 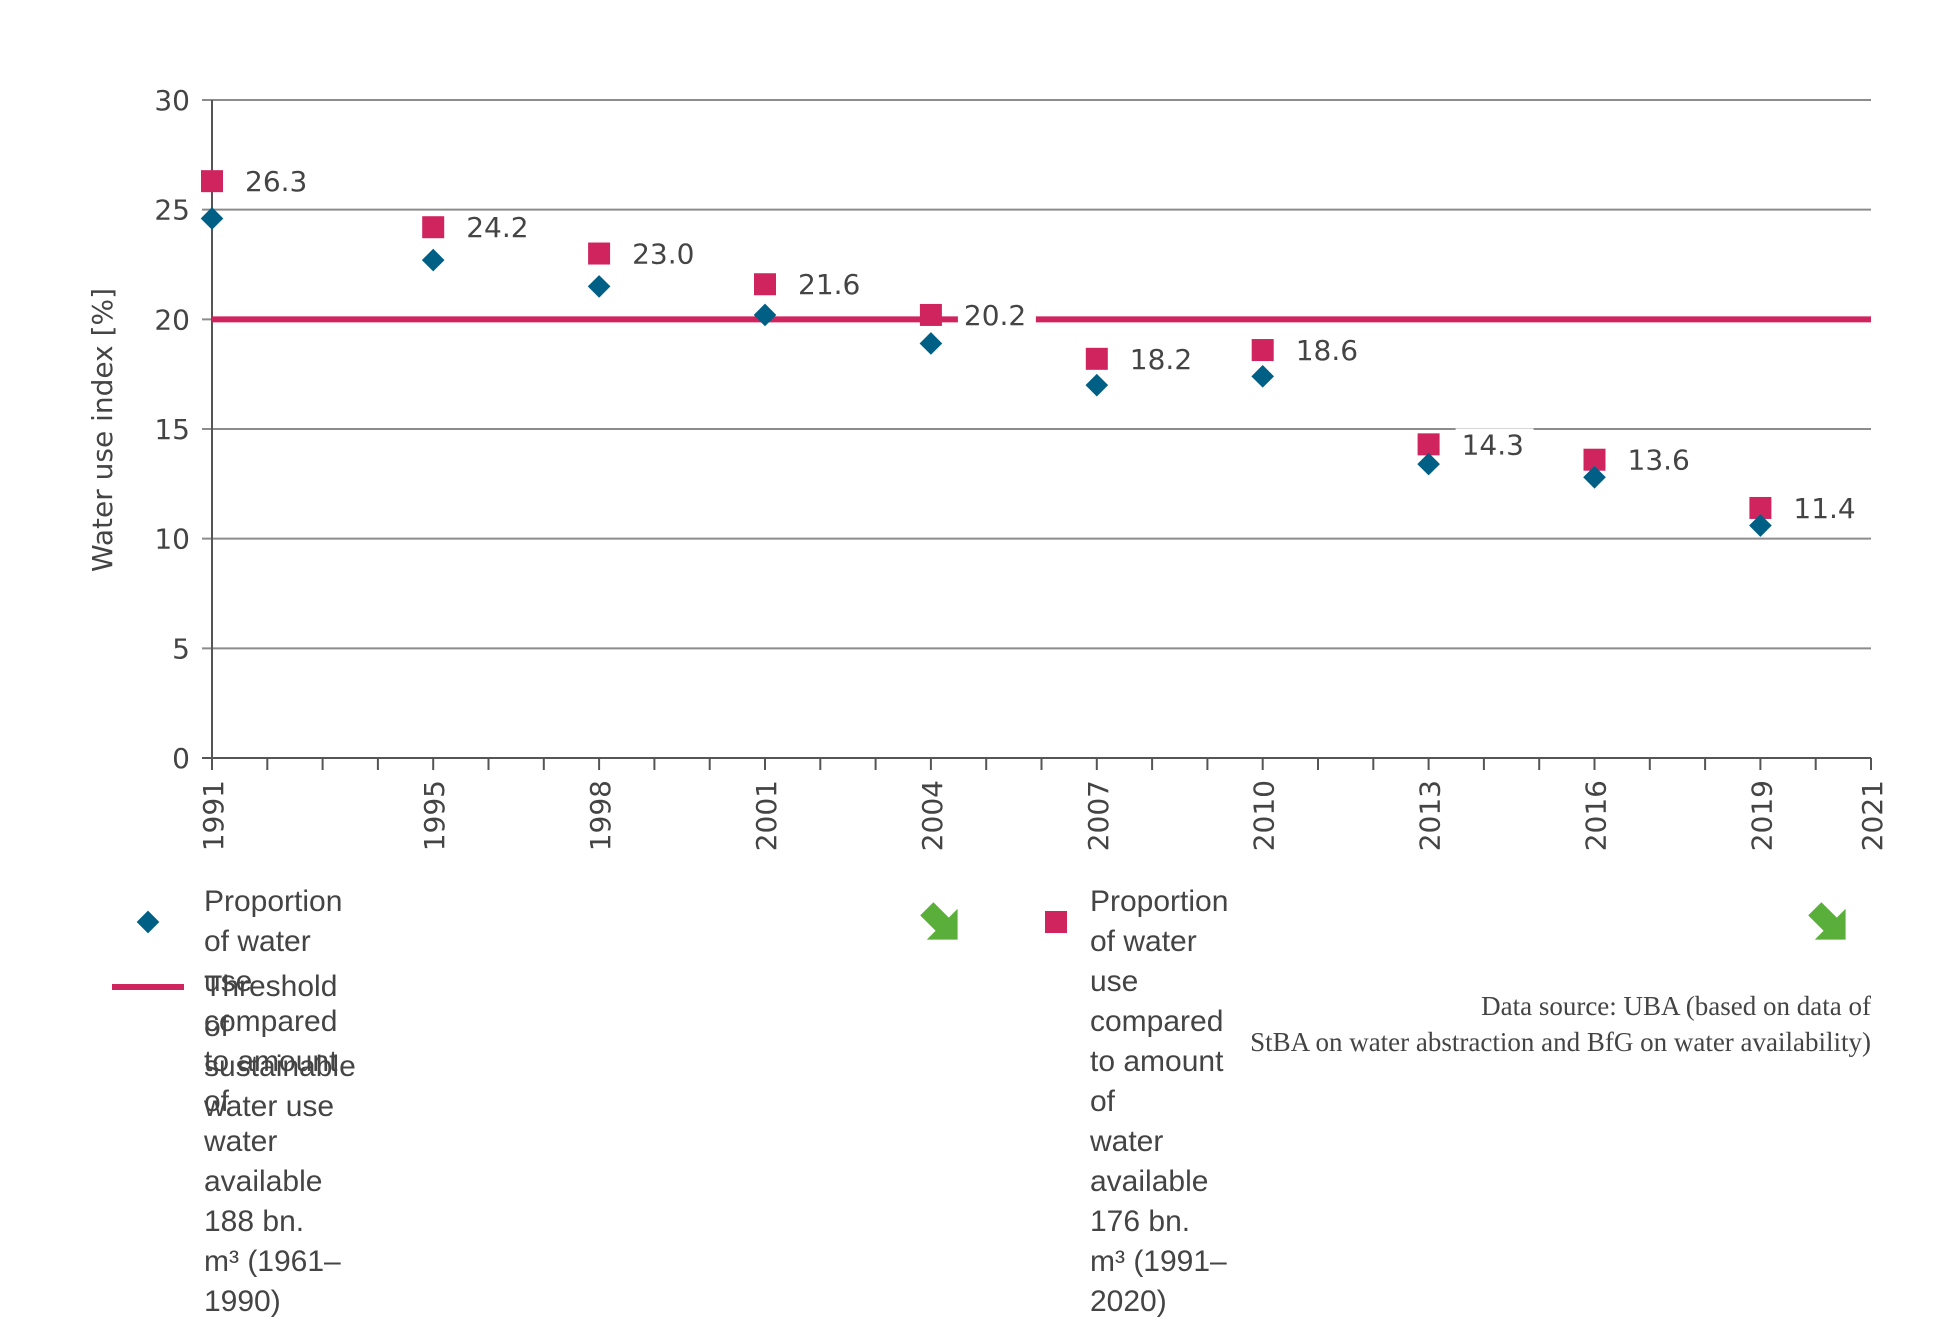 I want to click on threshold-line-marker-icon, so click(x=148, y=987).